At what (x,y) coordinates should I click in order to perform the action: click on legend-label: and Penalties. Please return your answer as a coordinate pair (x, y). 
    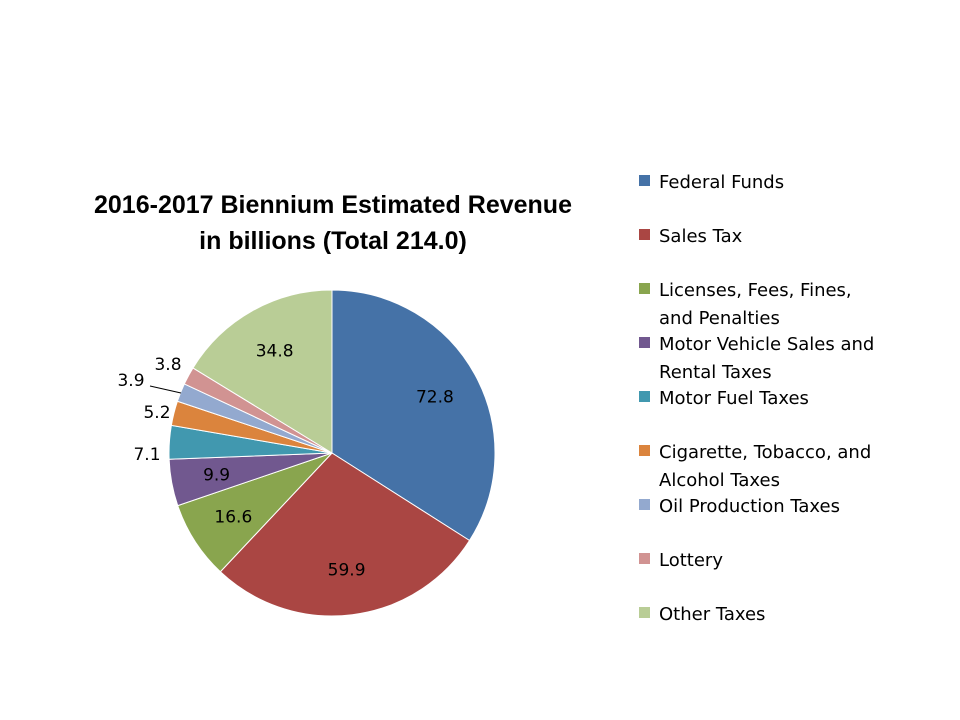
    Looking at the image, I should click on (719, 318).